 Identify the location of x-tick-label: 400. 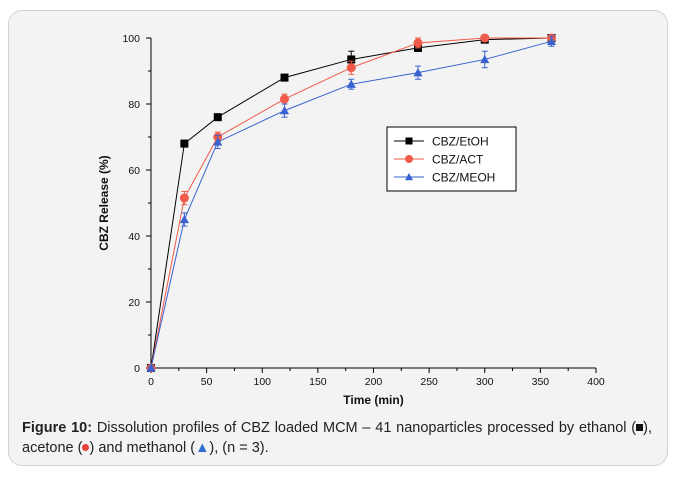
(596, 382).